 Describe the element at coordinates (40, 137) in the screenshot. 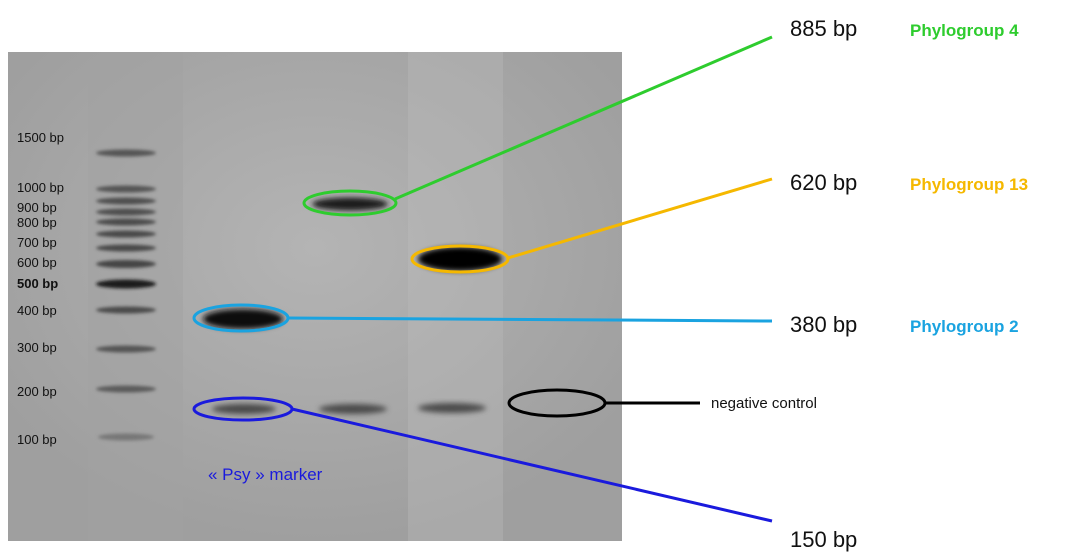

I see `ladder-label-1500: 1500 bp` at that location.